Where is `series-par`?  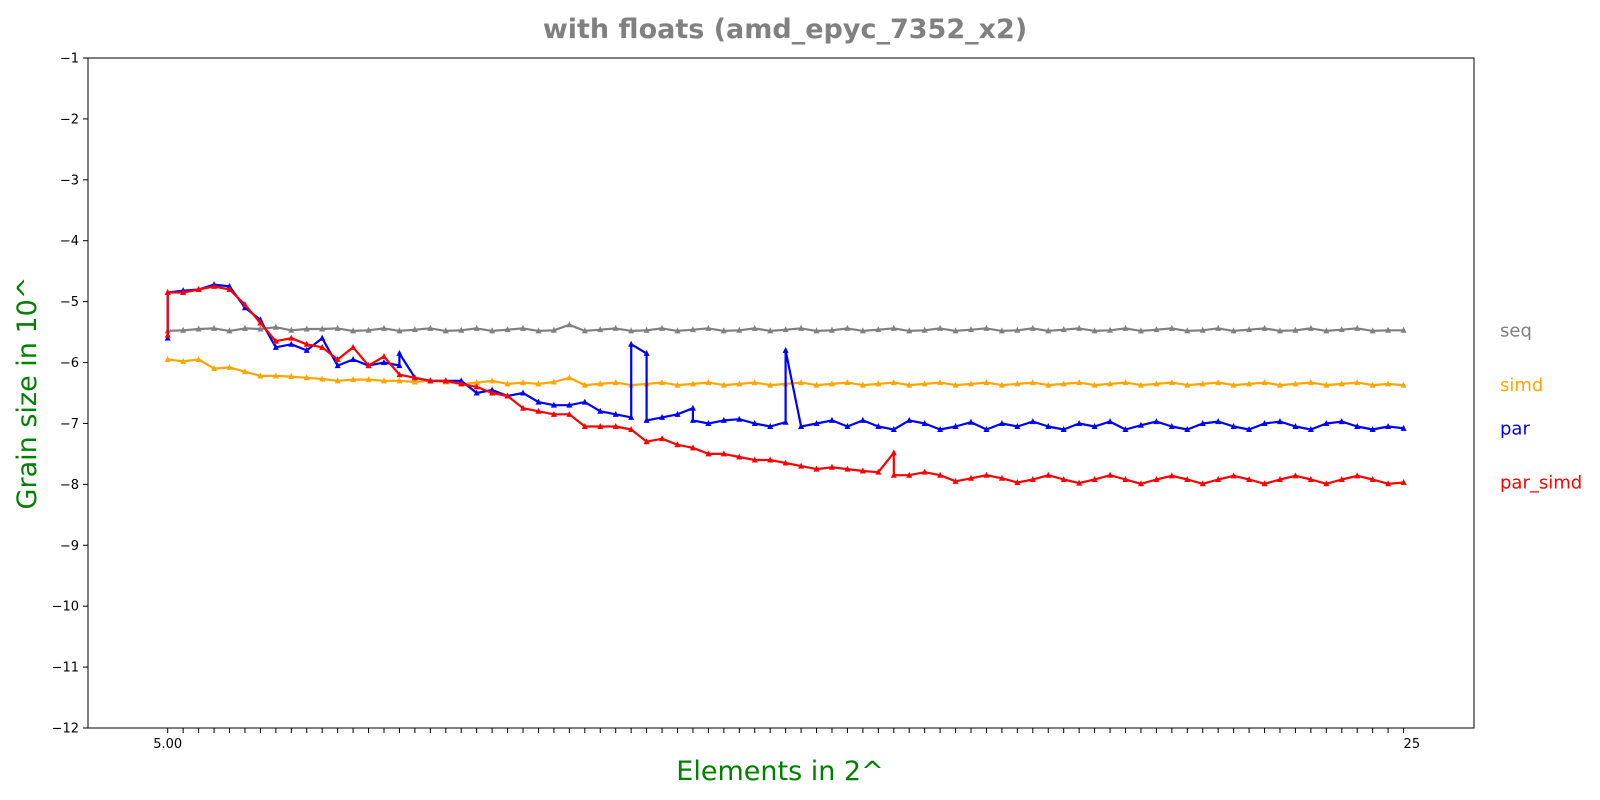
series-par is located at coordinates (785, 357).